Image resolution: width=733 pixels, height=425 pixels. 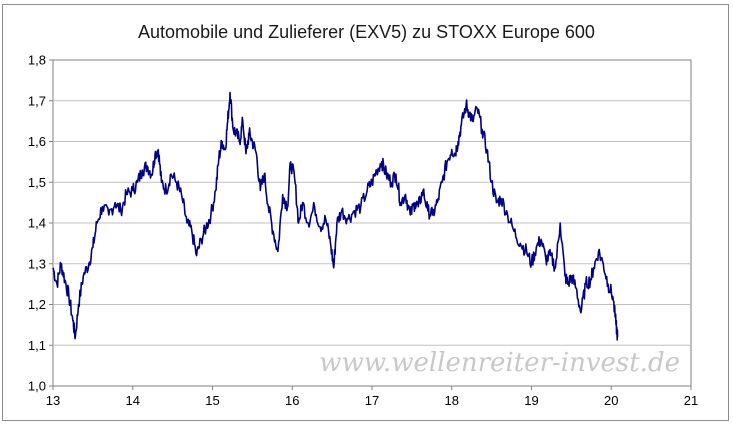 I want to click on y-tick-label: 1,8, so click(x=37, y=60).